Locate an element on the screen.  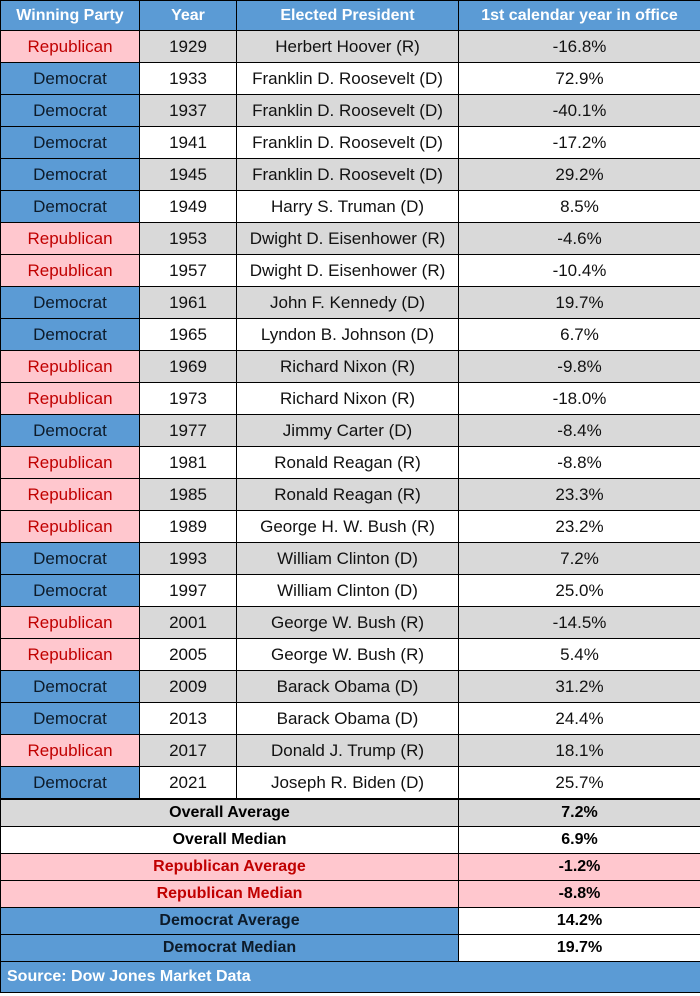
return-cell: 24.4% is located at coordinates (579, 718).